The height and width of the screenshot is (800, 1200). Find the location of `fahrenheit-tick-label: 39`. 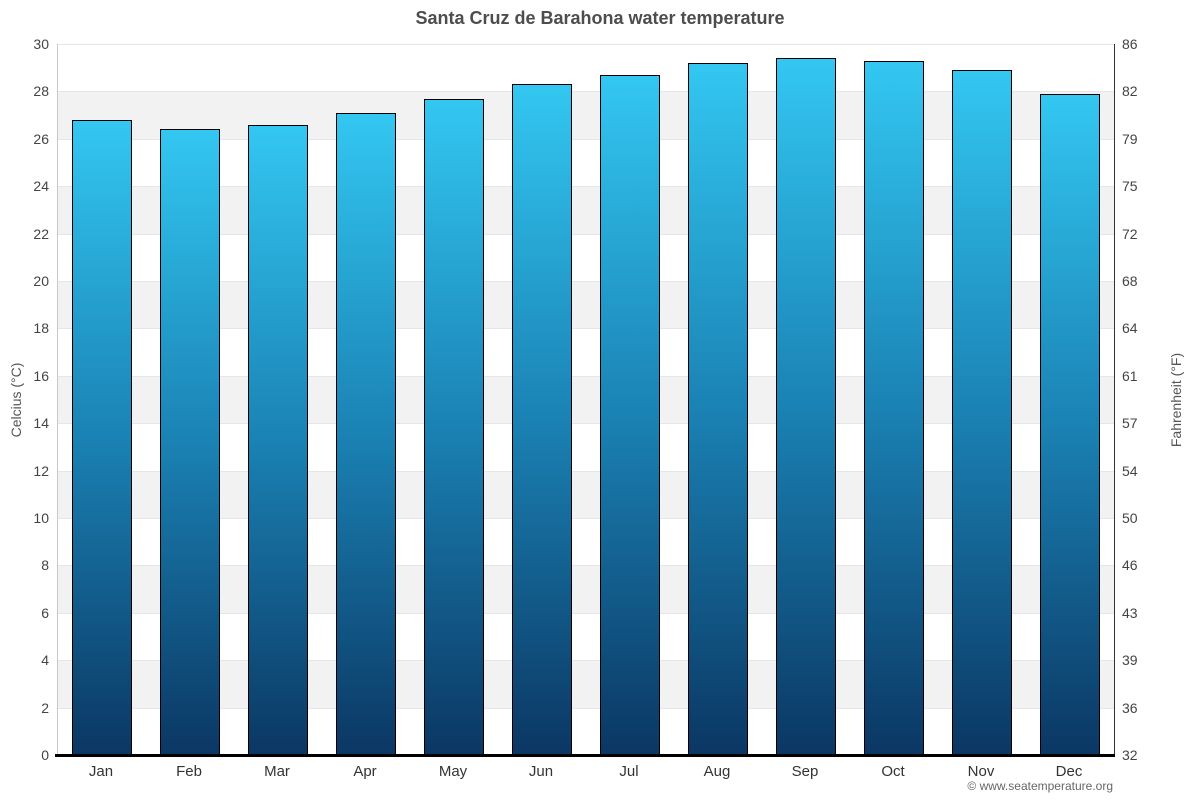

fahrenheit-tick-label: 39 is located at coordinates (1130, 660).